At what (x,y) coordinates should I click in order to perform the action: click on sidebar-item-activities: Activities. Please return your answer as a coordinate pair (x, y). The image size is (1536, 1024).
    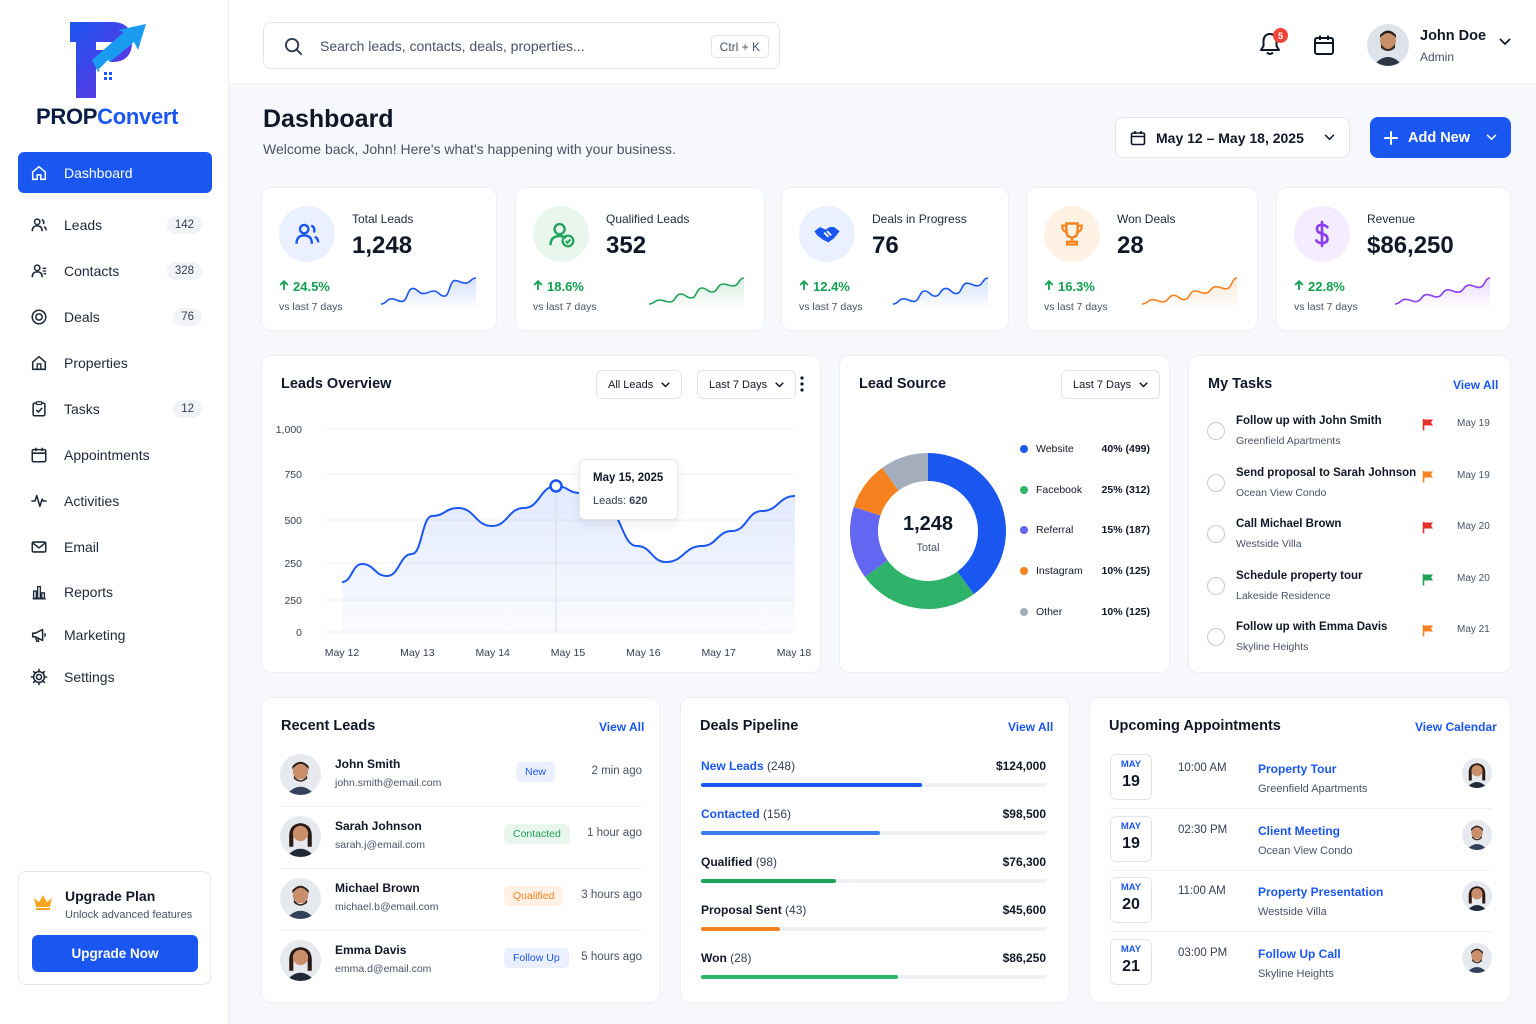
    Looking at the image, I should click on (115, 500).